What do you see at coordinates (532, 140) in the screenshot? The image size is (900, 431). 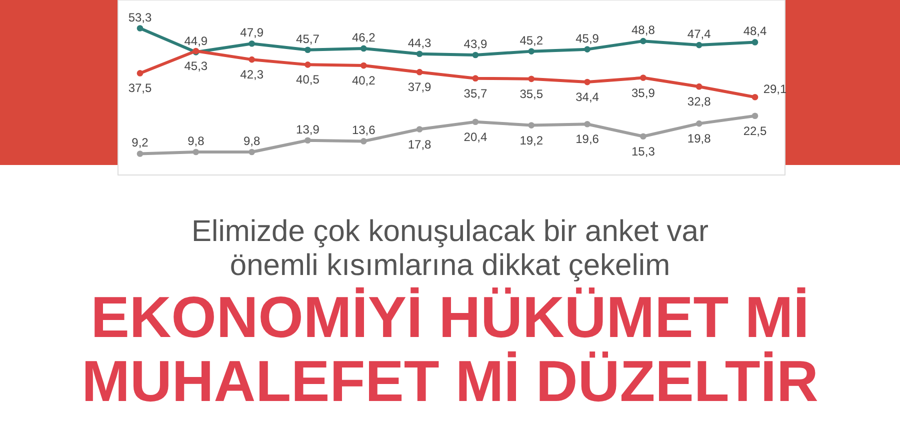 I see `data-label: 19,2` at bounding box center [532, 140].